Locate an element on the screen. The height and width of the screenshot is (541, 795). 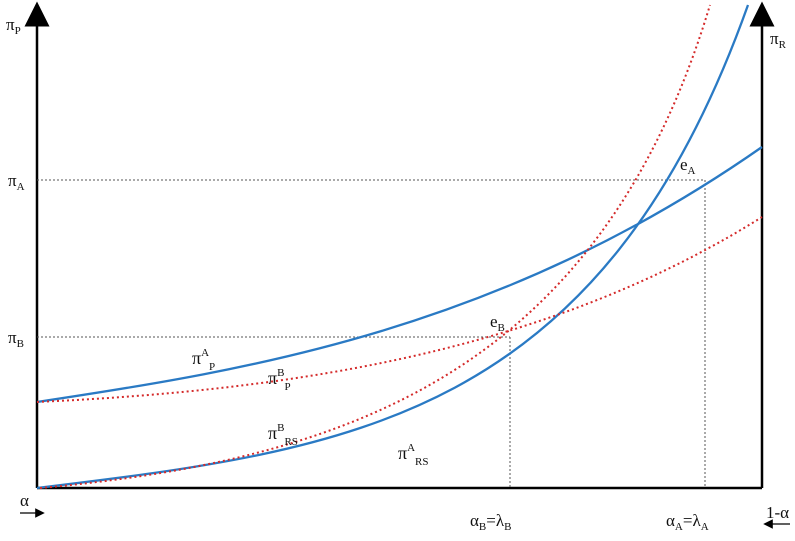
left-axis-label: πP is located at coordinates (13, 26).